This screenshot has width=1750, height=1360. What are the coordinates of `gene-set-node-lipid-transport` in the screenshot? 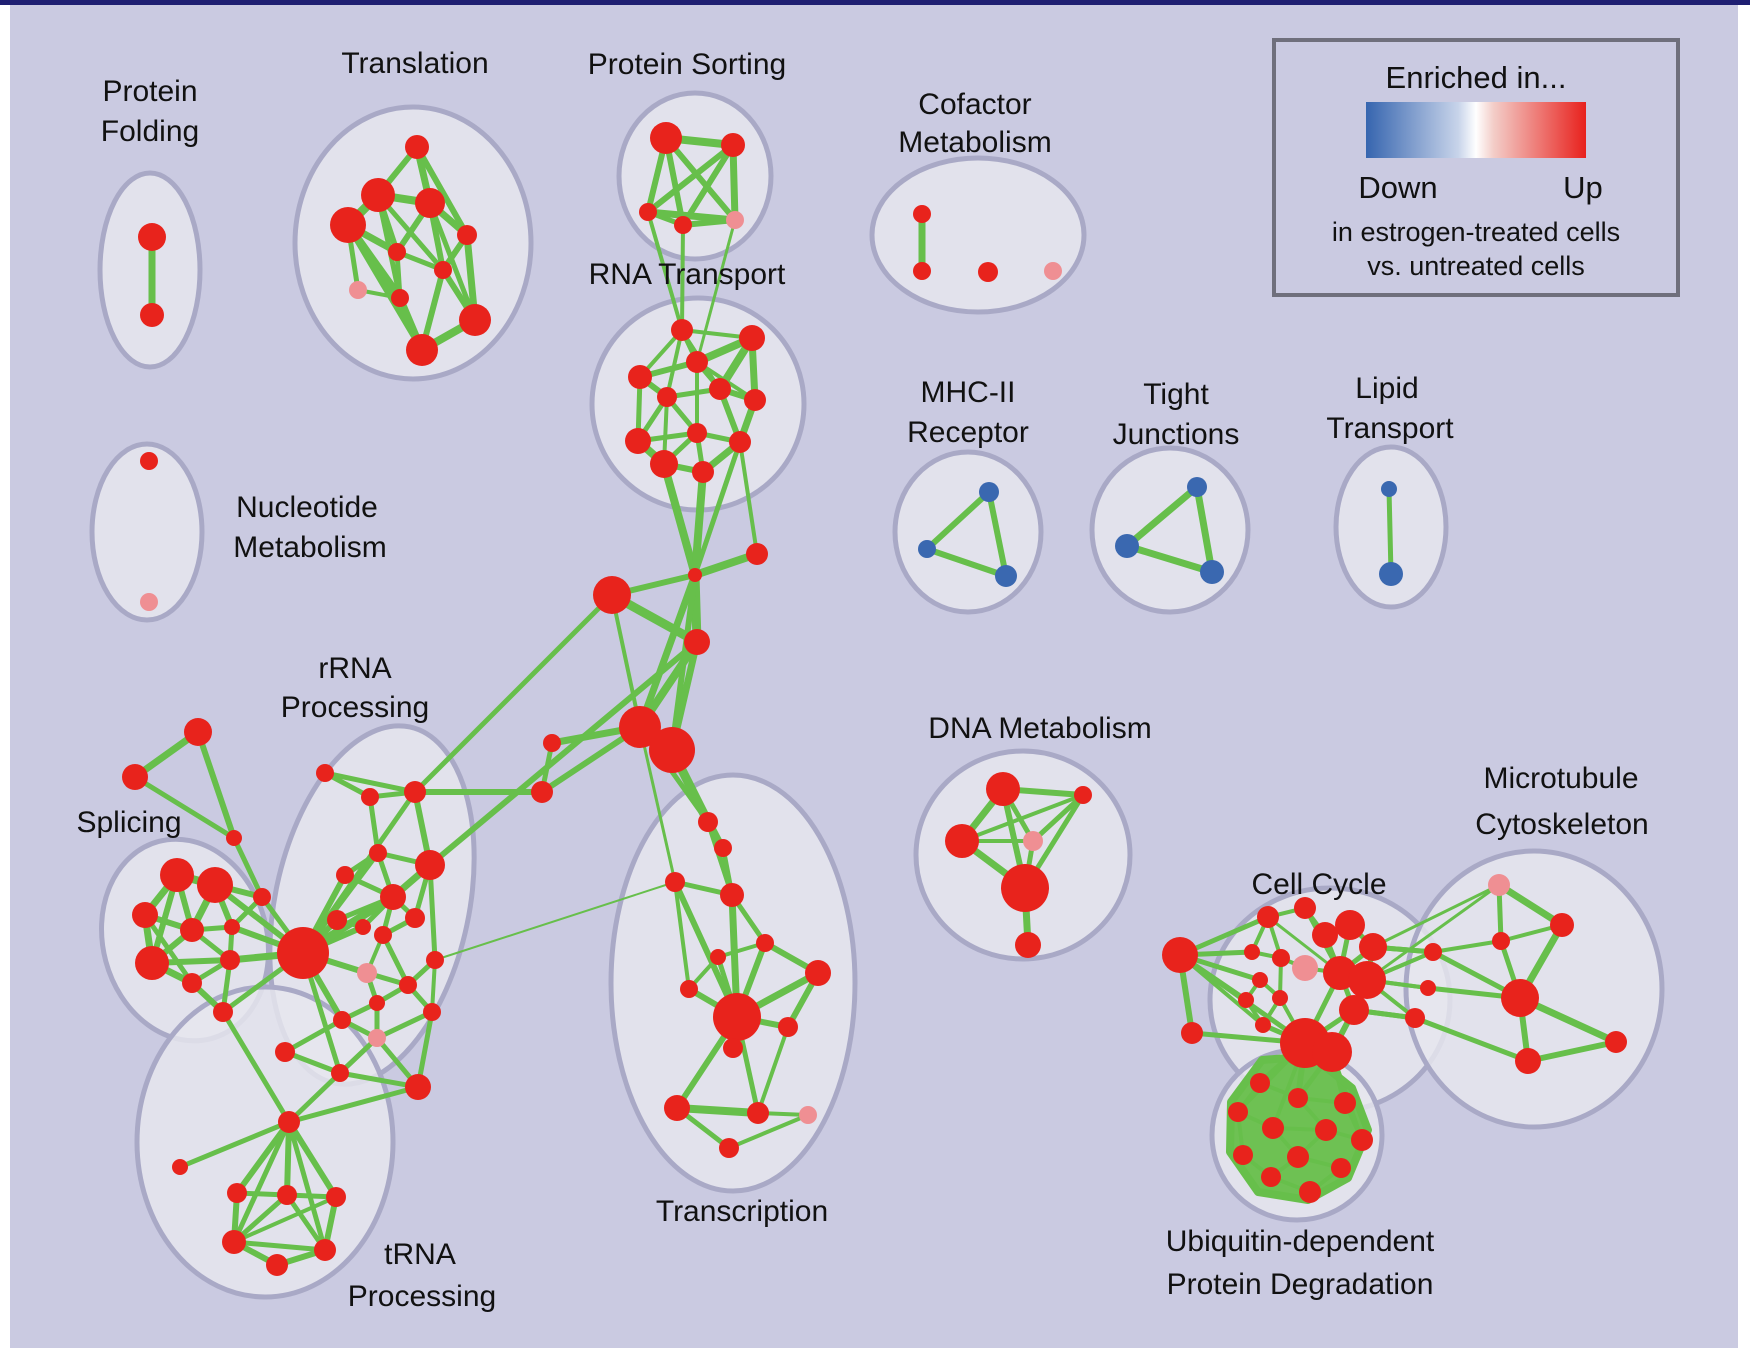 It's located at (1389, 489).